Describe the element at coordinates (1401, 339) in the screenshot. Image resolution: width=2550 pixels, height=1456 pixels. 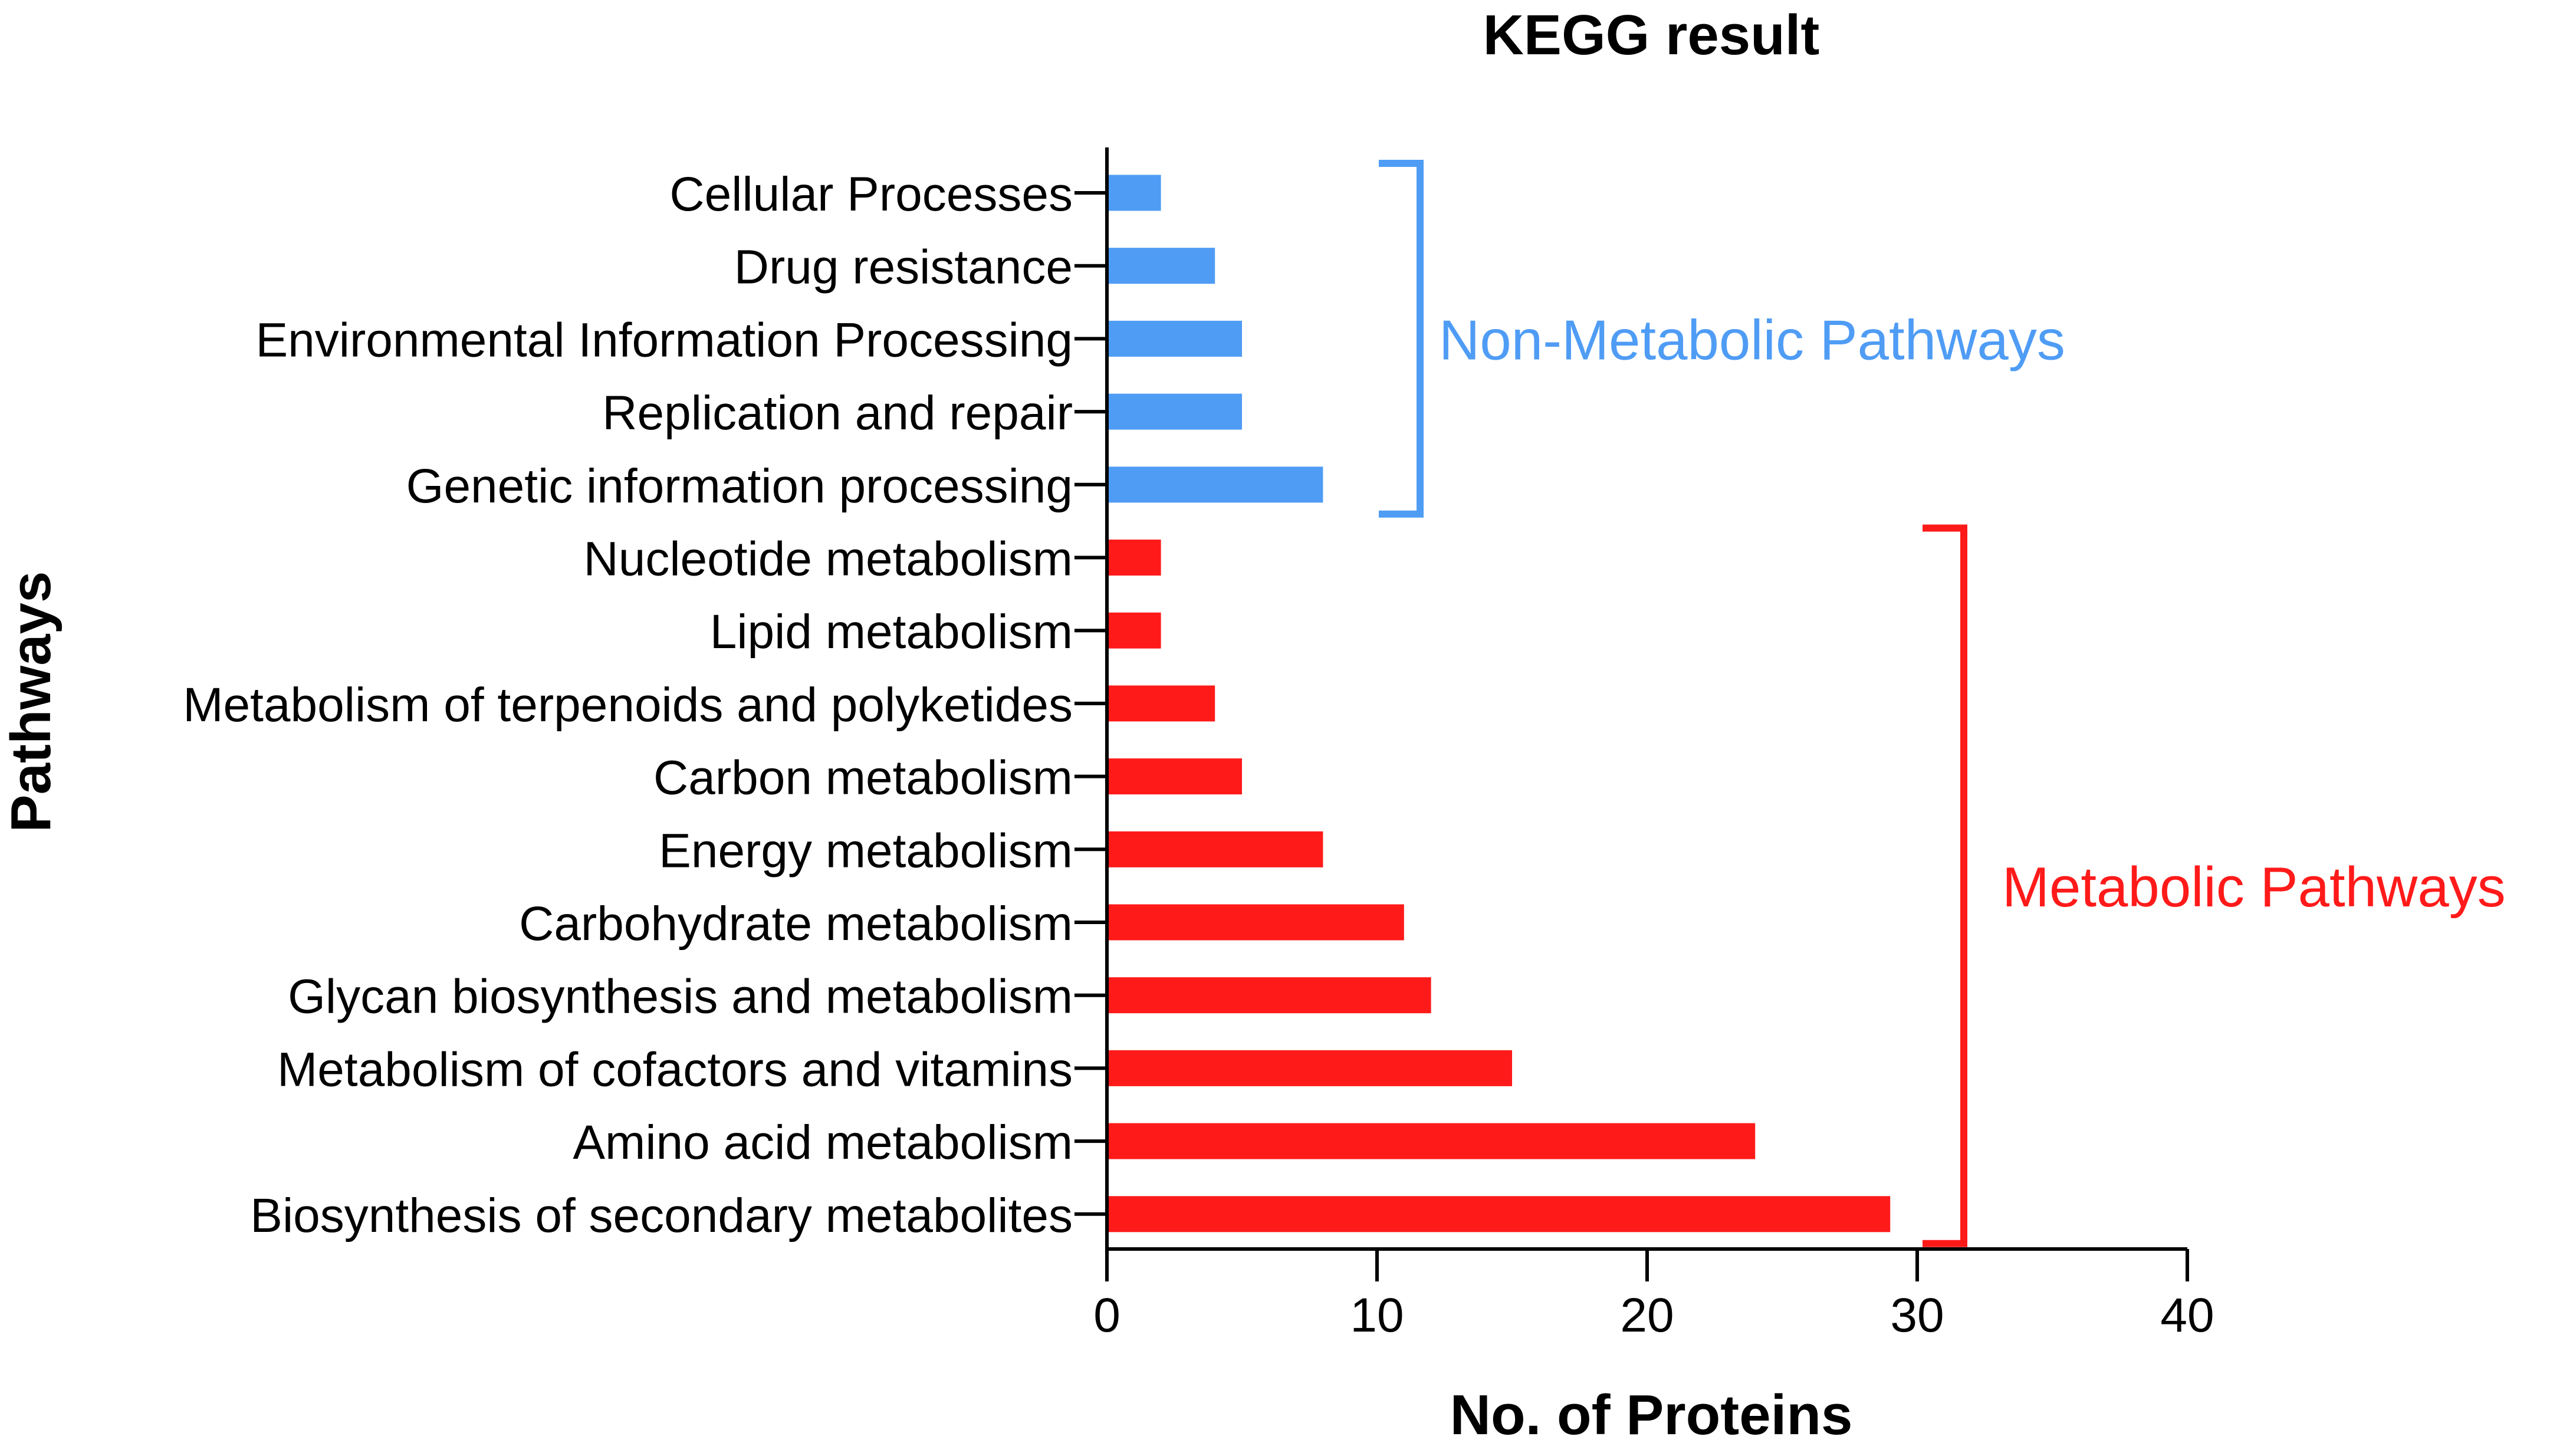
I see `bracket-non-metabolic-pathways` at that location.